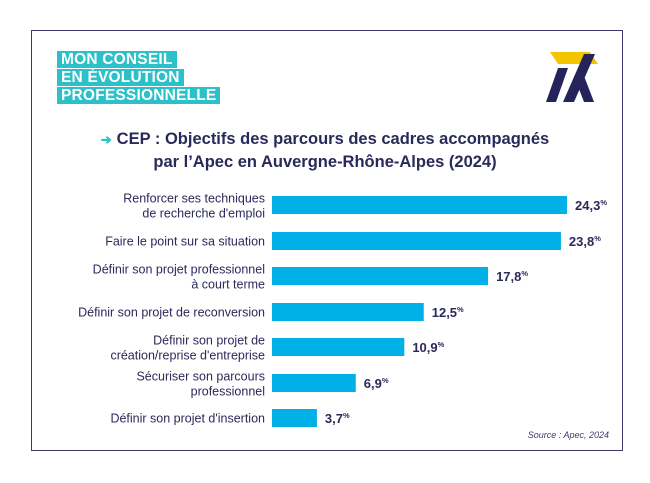  Describe the element at coordinates (572, 77) in the screenshot. I see `apec-logo-icon` at that location.